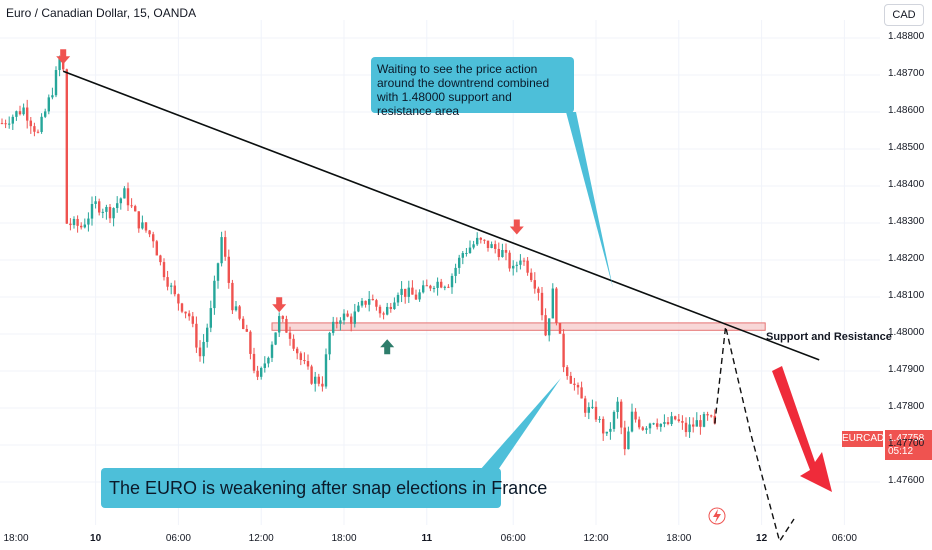  What do you see at coordinates (908, 445) in the screenshot?
I see `last-price-tag: 1.47758 05:12` at bounding box center [908, 445].